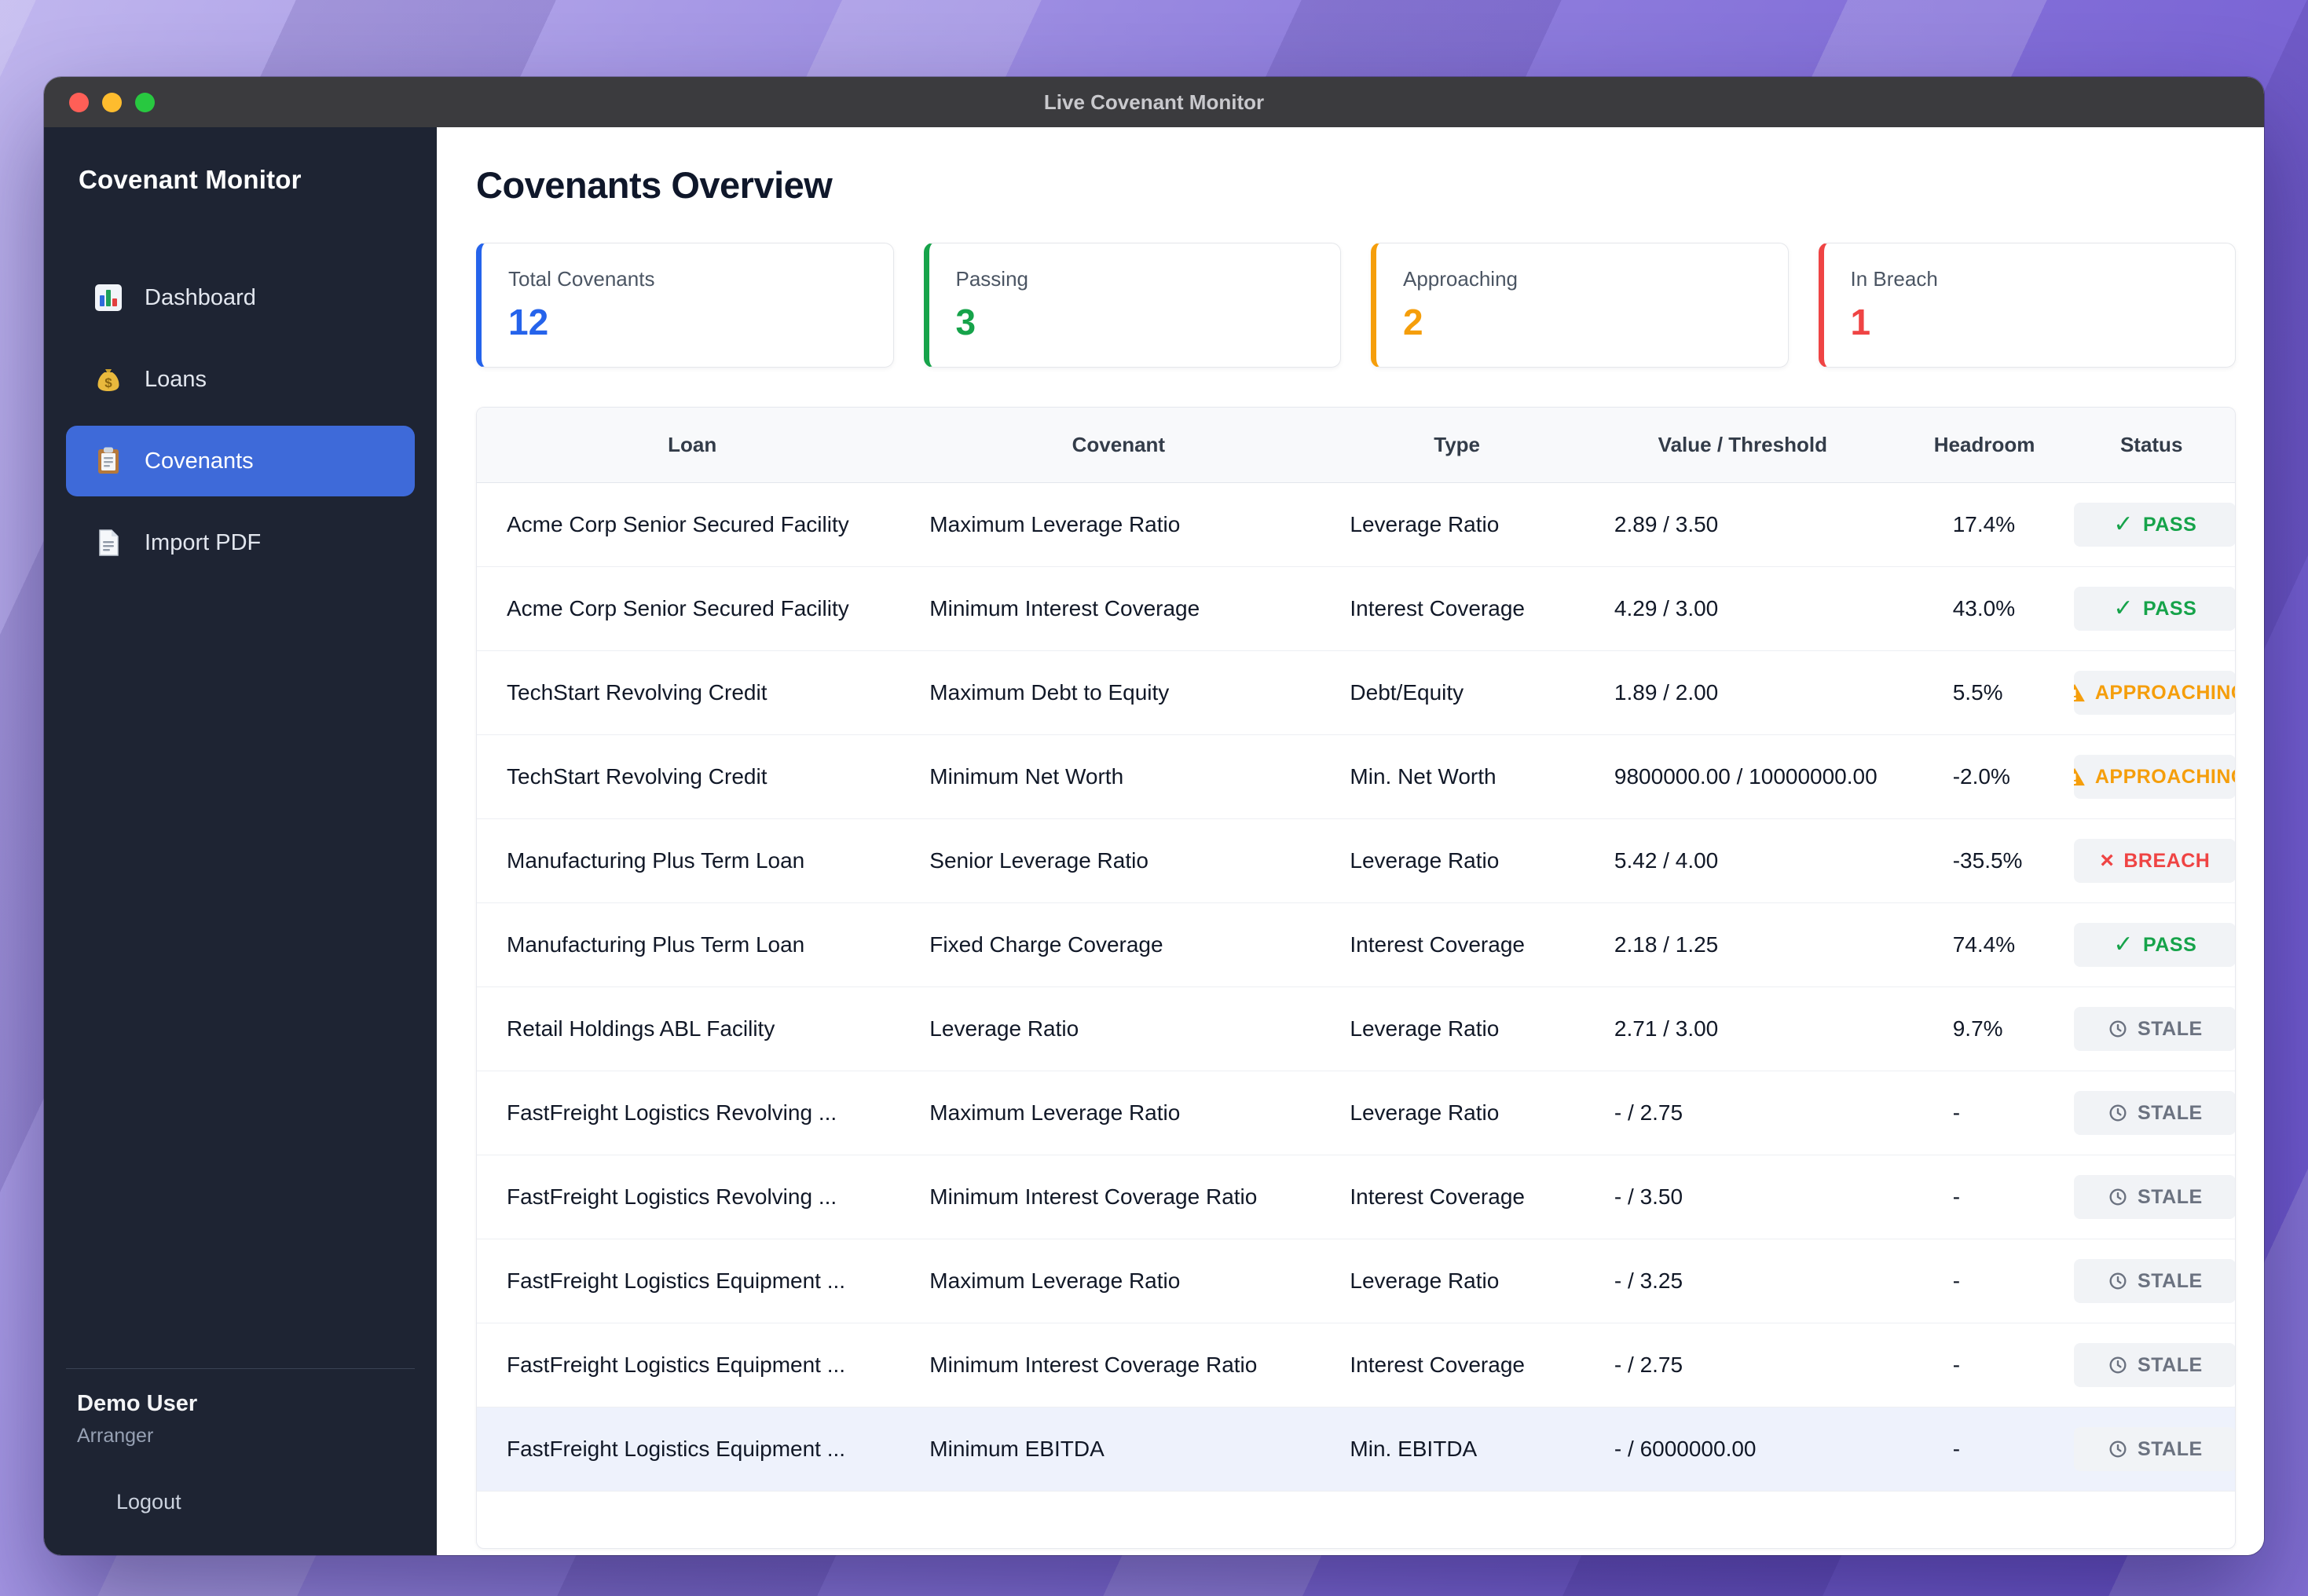 Image resolution: width=2308 pixels, height=1596 pixels. What do you see at coordinates (112, 102) in the screenshot?
I see `minimize-button` at bounding box center [112, 102].